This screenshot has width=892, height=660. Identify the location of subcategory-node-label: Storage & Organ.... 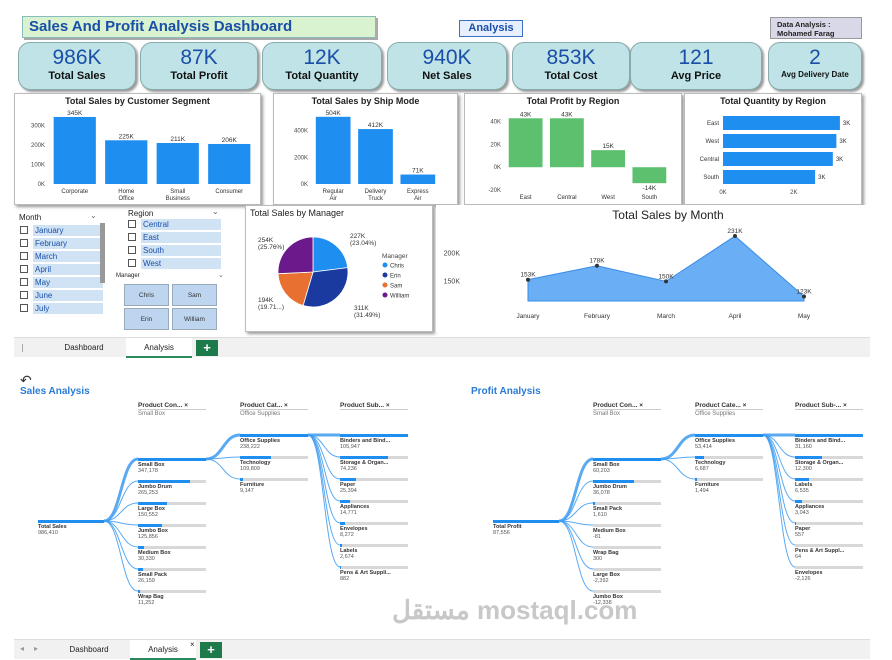
(364, 463).